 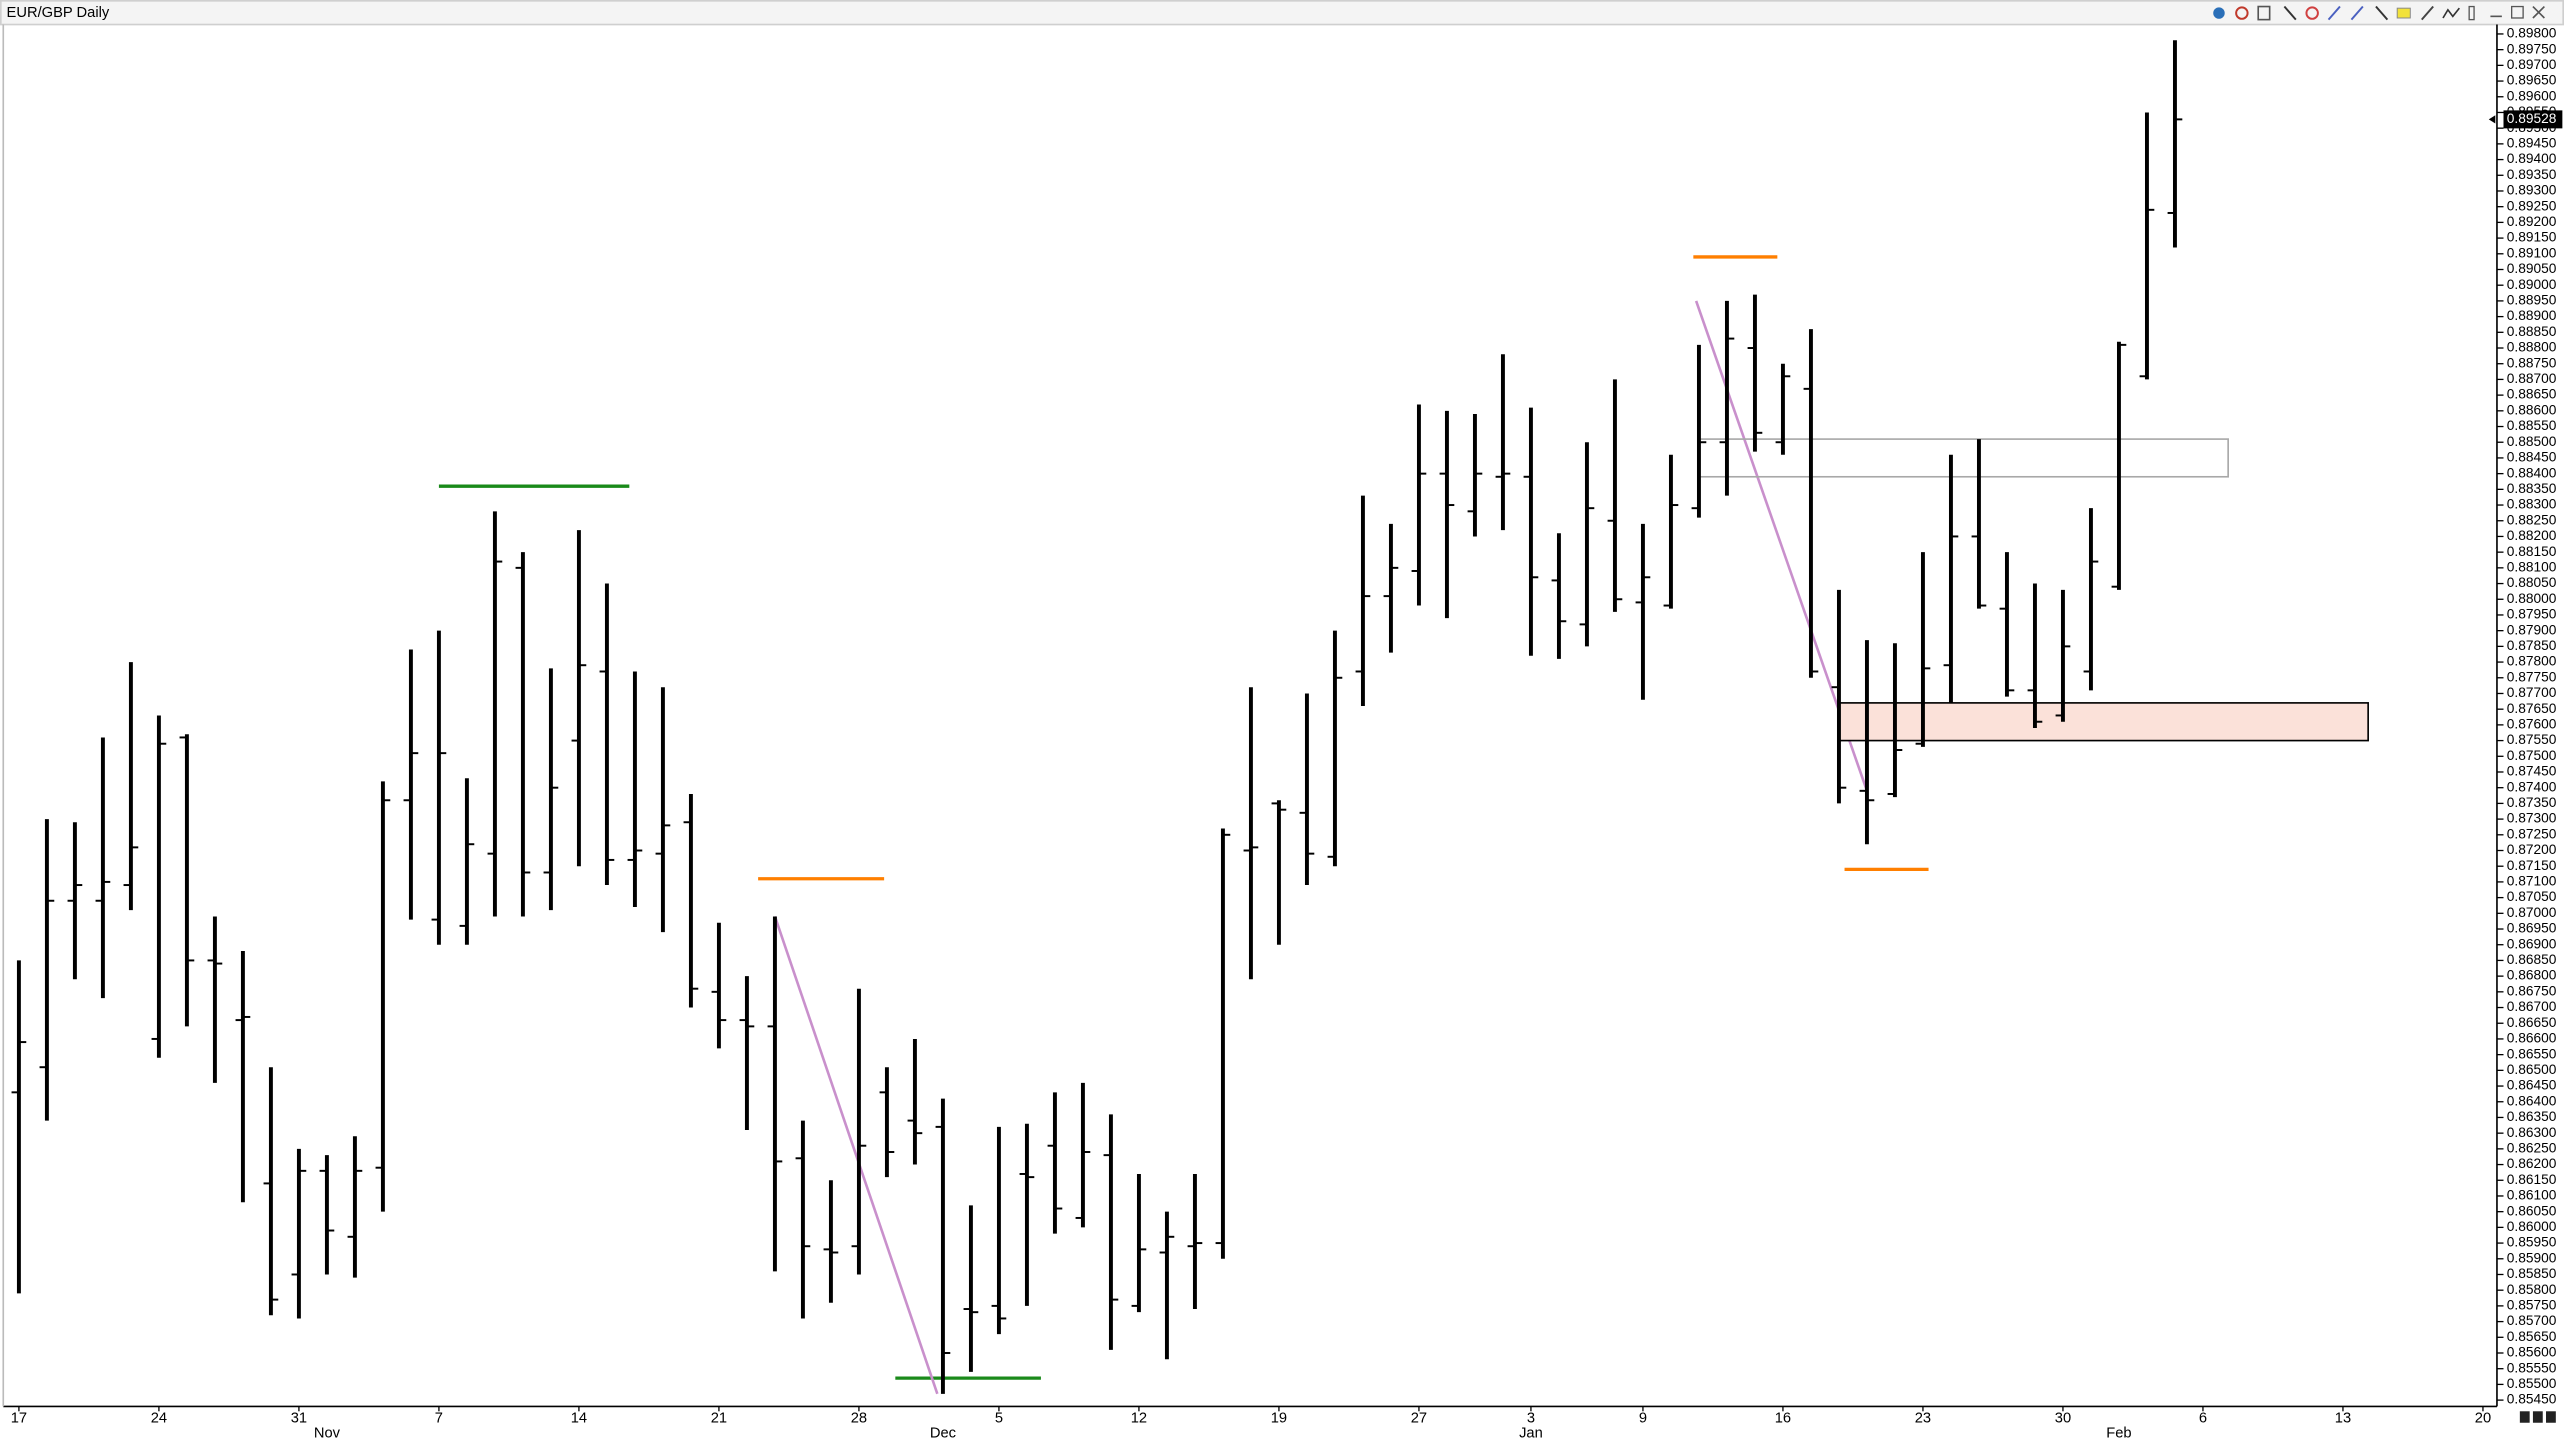 I want to click on y-tick-label: 0.86750, so click(x=2532, y=990).